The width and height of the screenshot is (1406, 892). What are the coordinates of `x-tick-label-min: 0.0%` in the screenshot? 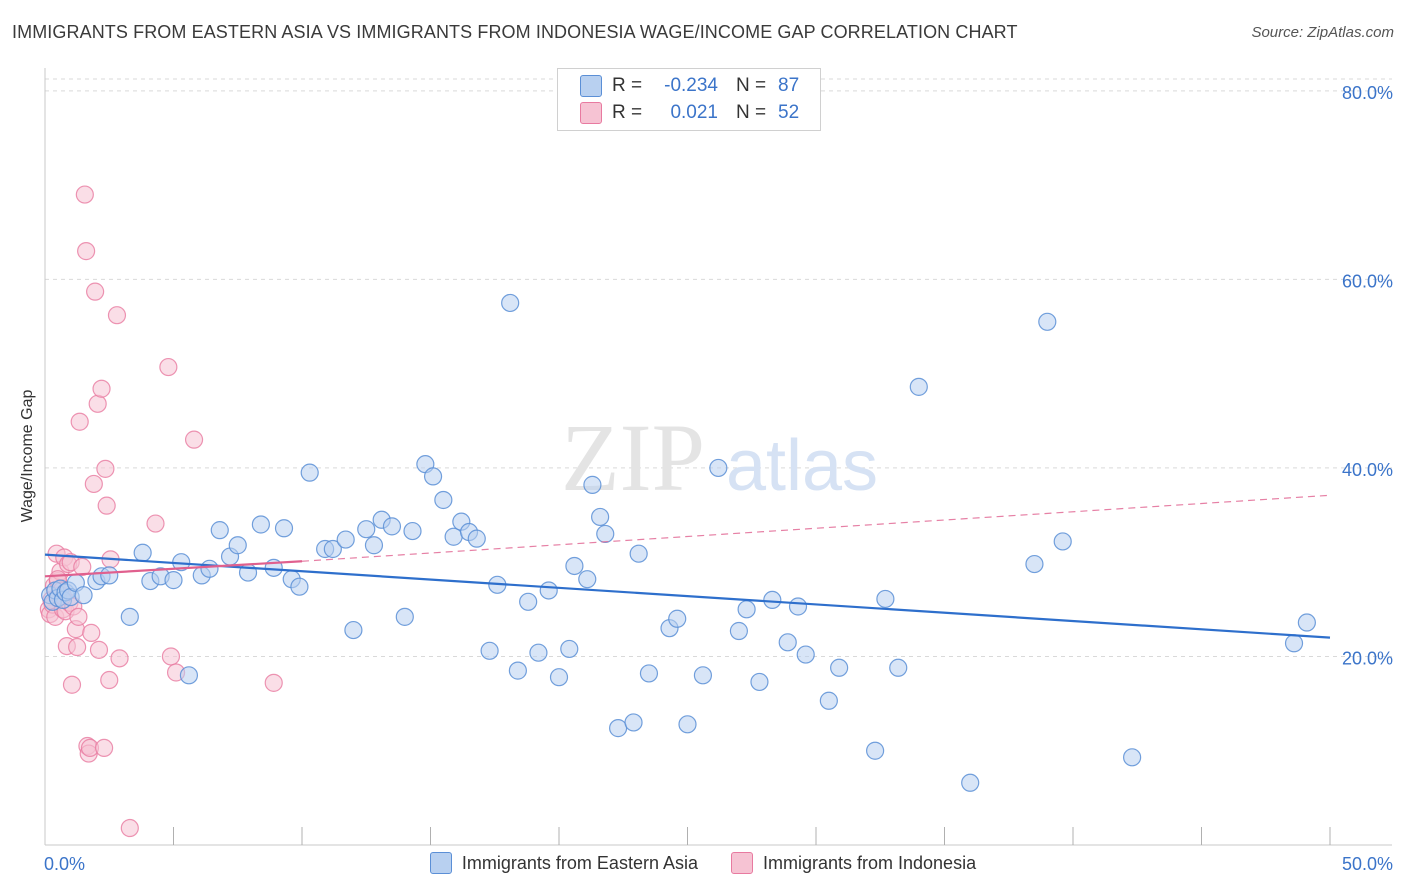 It's located at (64, 864).